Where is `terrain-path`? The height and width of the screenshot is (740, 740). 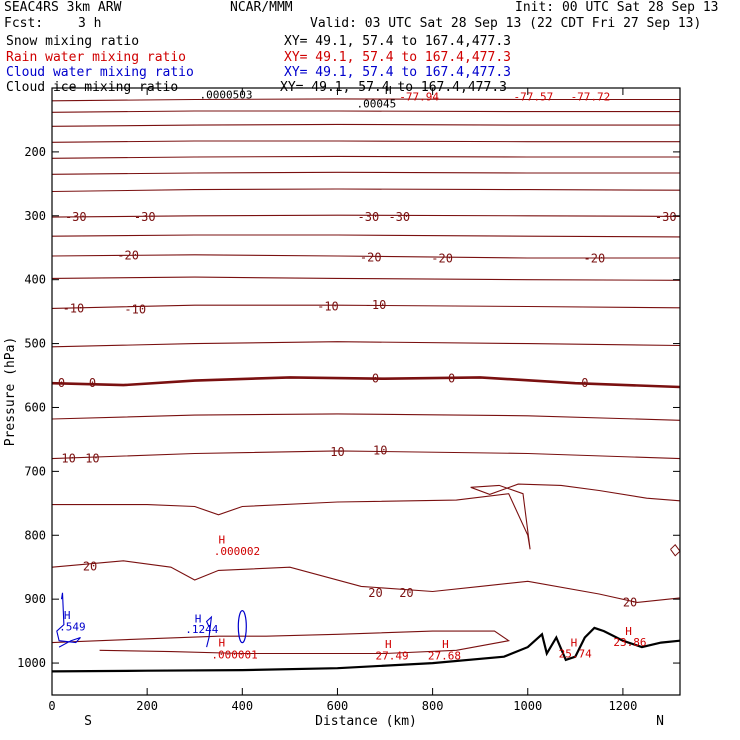
terrain-path is located at coordinates (366, 649).